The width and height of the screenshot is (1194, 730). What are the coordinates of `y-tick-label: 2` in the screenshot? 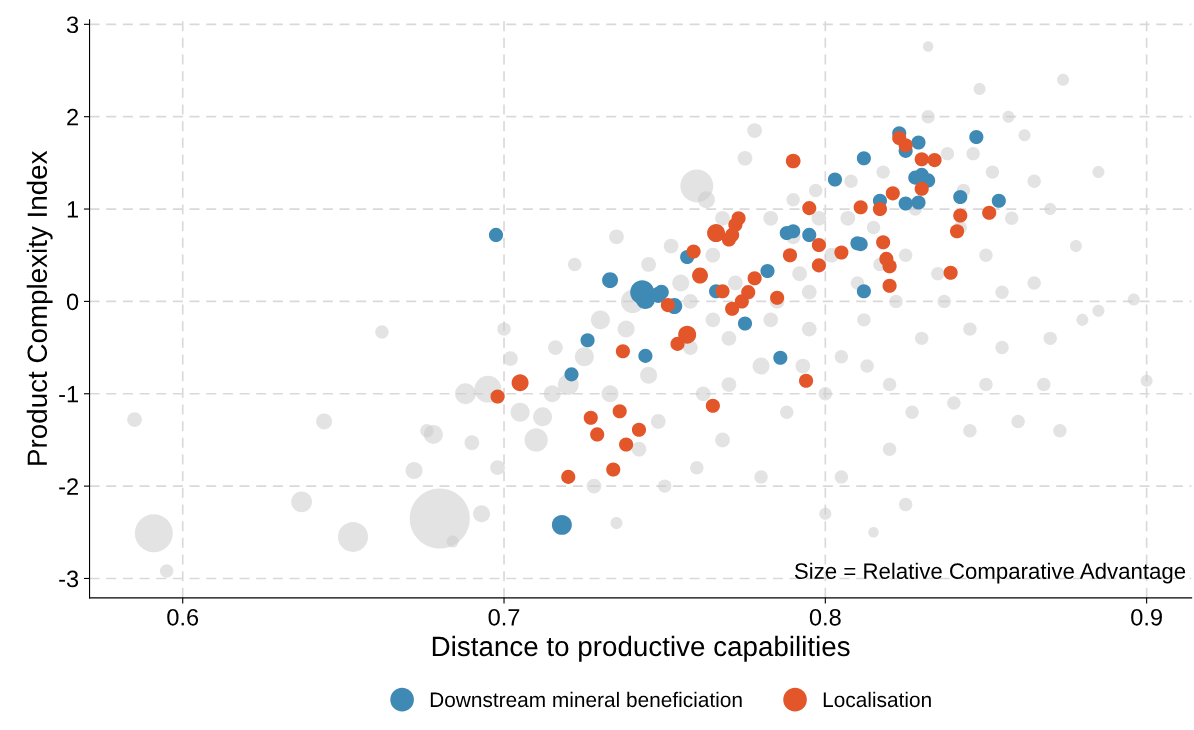 It's located at (72, 117).